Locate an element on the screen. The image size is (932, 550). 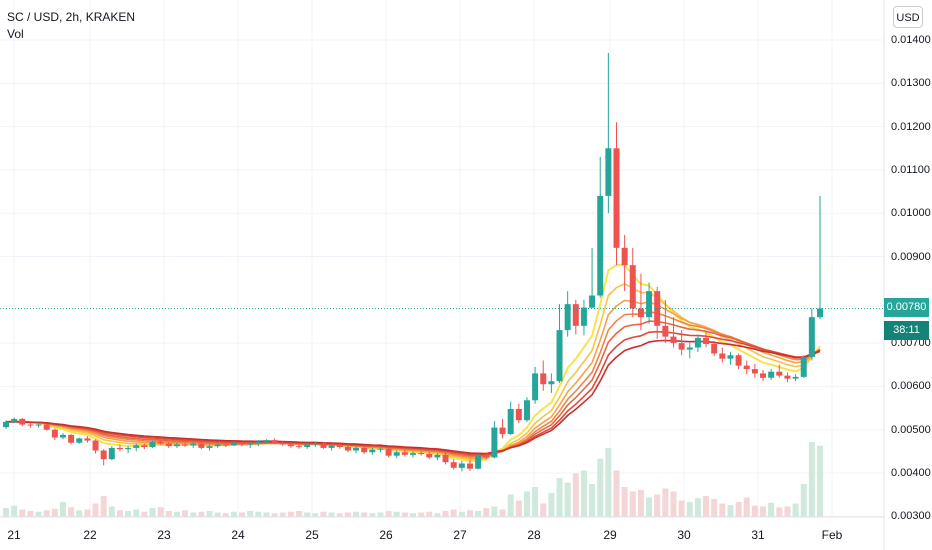
time-tick-label: 28 is located at coordinates (534, 535).